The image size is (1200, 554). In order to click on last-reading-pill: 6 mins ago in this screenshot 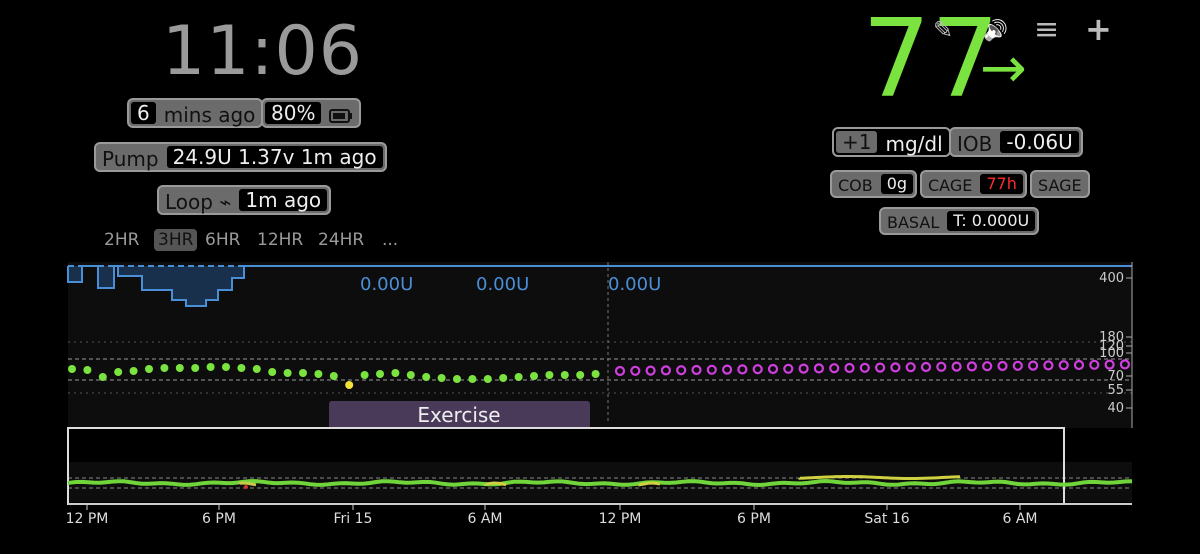, I will do `click(195, 113)`.